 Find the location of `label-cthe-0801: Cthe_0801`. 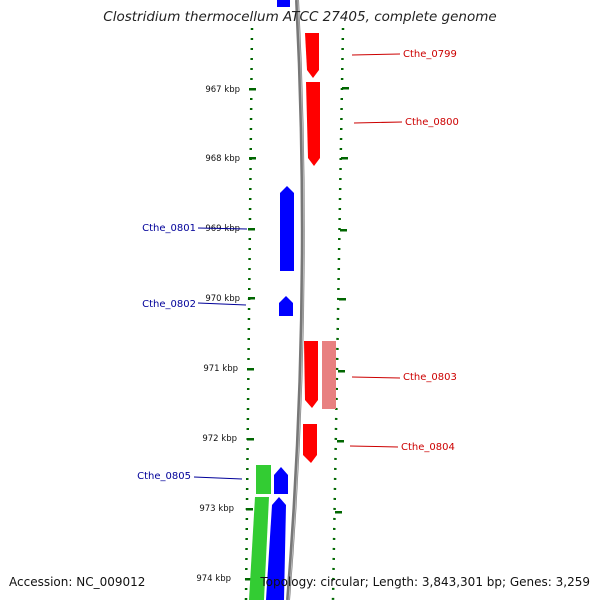

label-cthe-0801: Cthe_0801 is located at coordinates (169, 228).